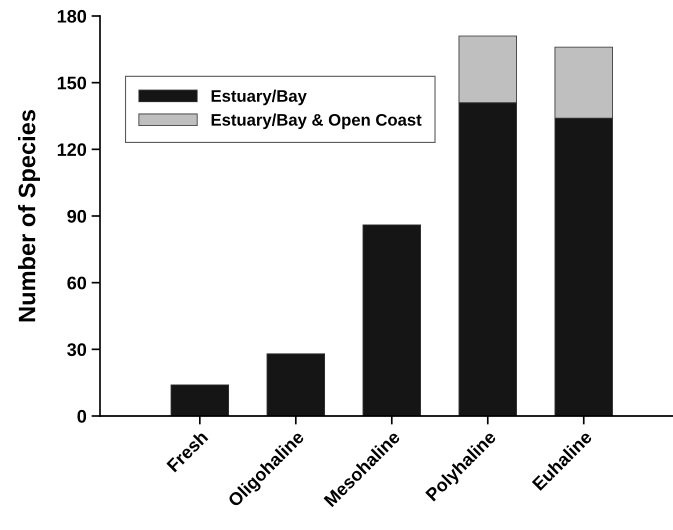  Describe the element at coordinates (76, 349) in the screenshot. I see `y-tick-label: 30` at that location.